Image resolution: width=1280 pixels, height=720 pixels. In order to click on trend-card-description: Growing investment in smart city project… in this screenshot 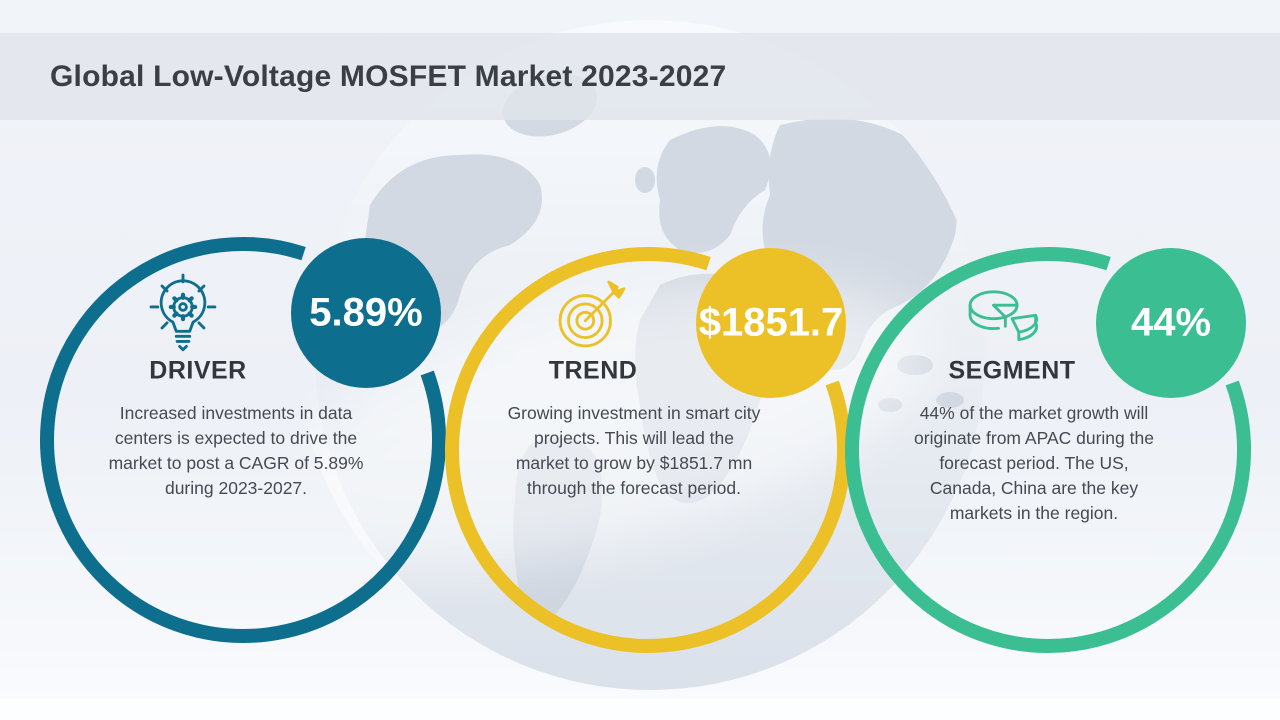, I will do `click(634, 450)`.